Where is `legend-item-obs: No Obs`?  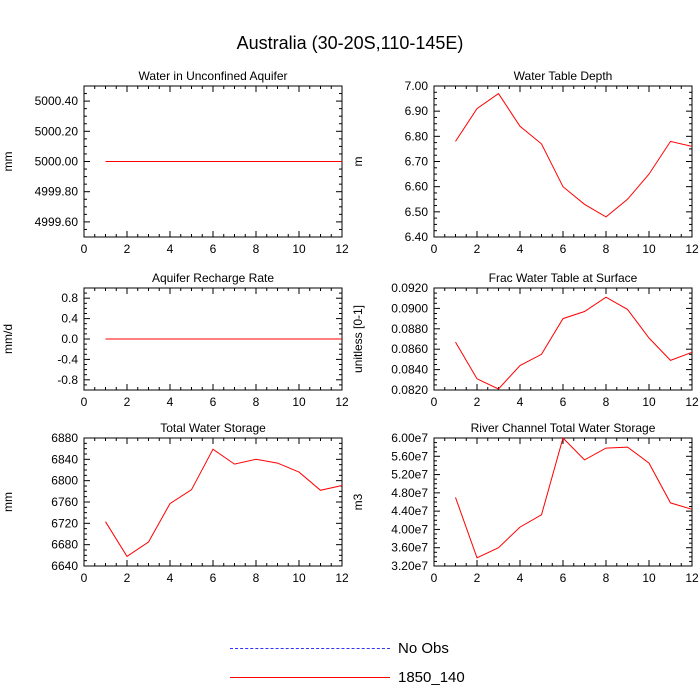
legend-item-obs: No Obs is located at coordinates (380, 649).